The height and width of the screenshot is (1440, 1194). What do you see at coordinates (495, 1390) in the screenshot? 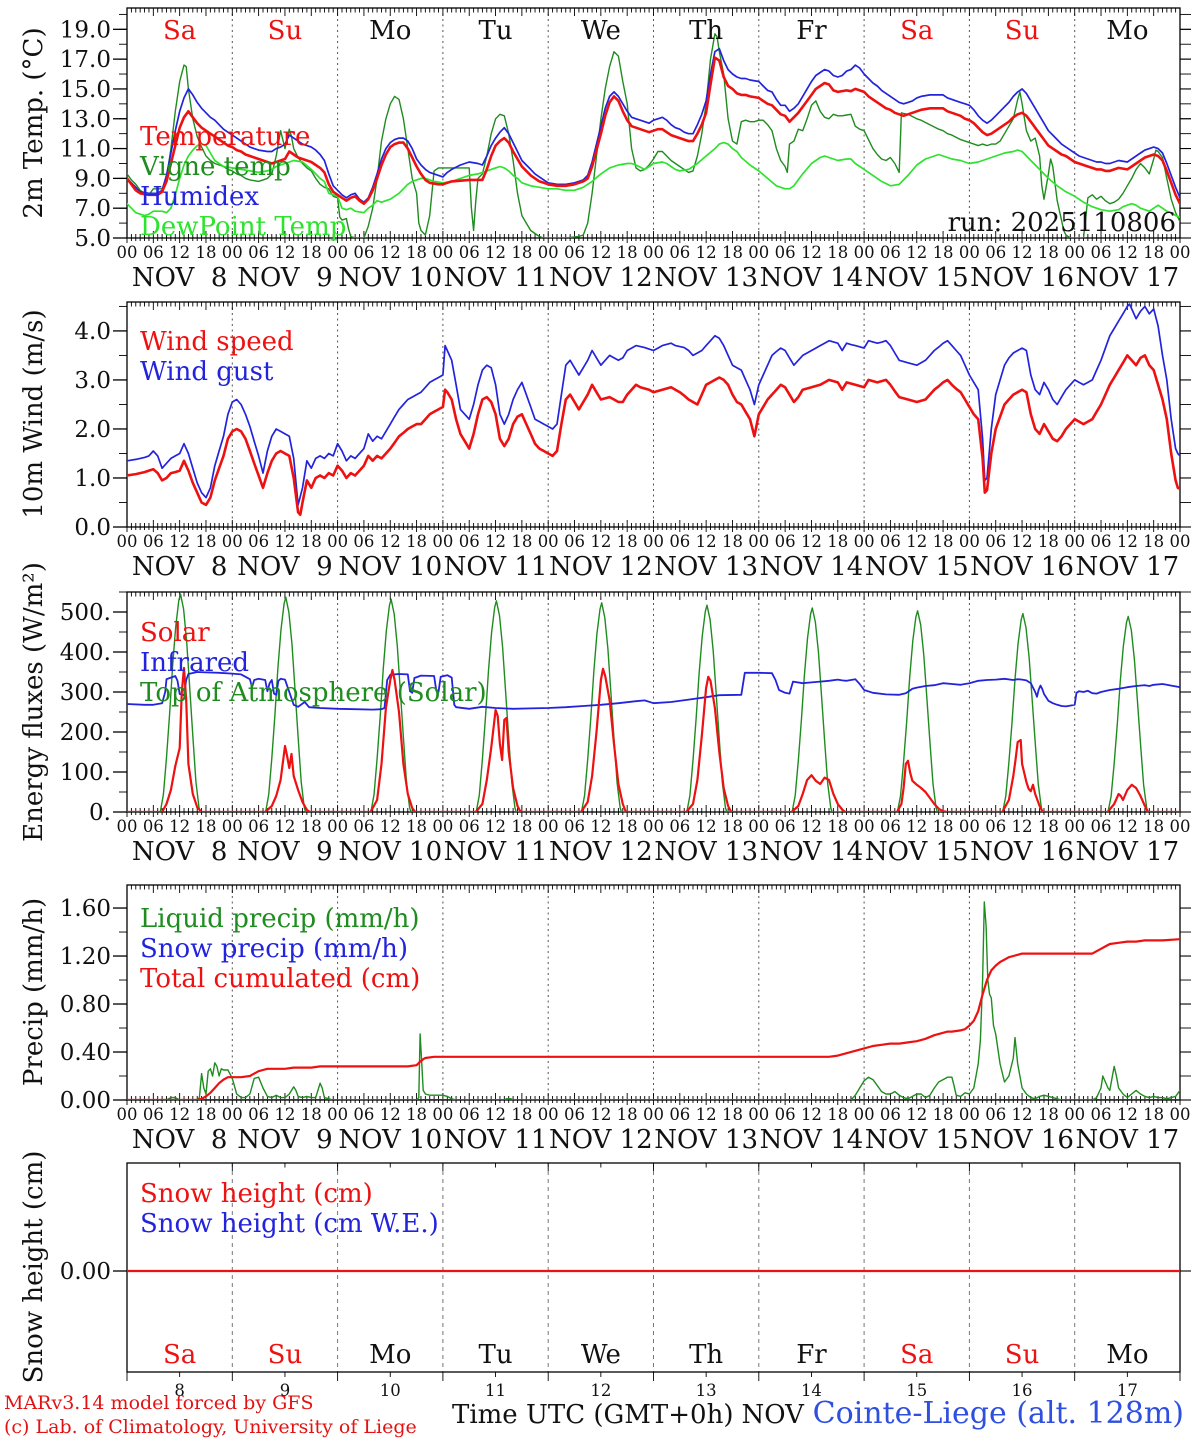
I see `x-day-number: 11` at bounding box center [495, 1390].